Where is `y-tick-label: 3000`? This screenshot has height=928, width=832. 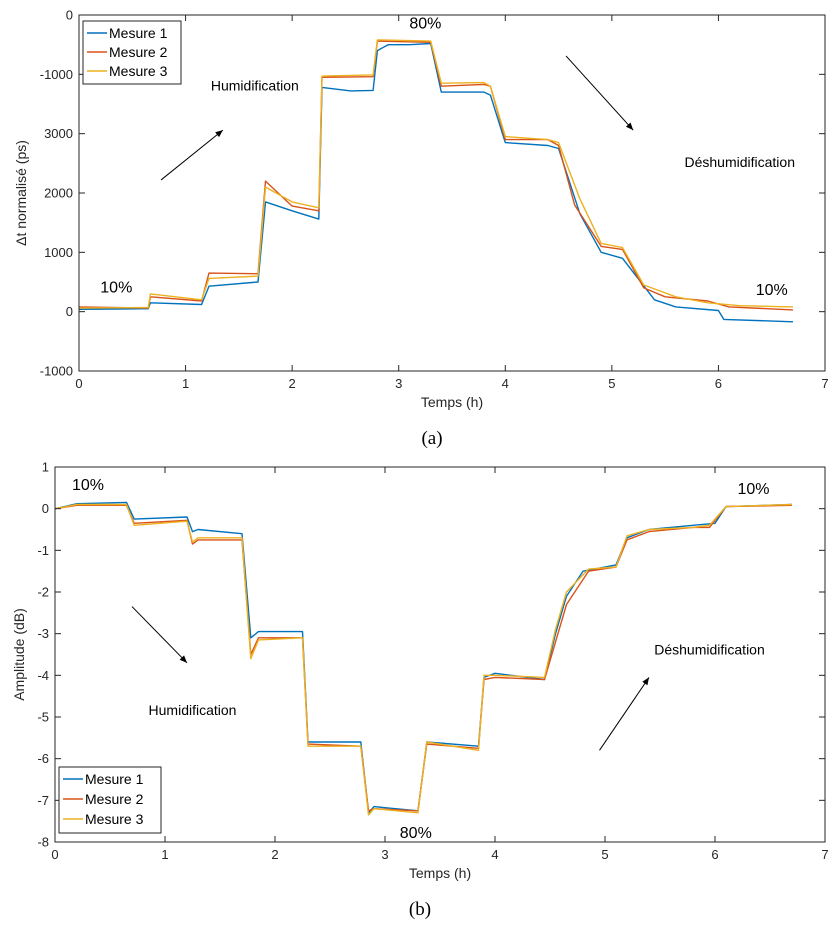
y-tick-label: 3000 is located at coordinates (58, 133).